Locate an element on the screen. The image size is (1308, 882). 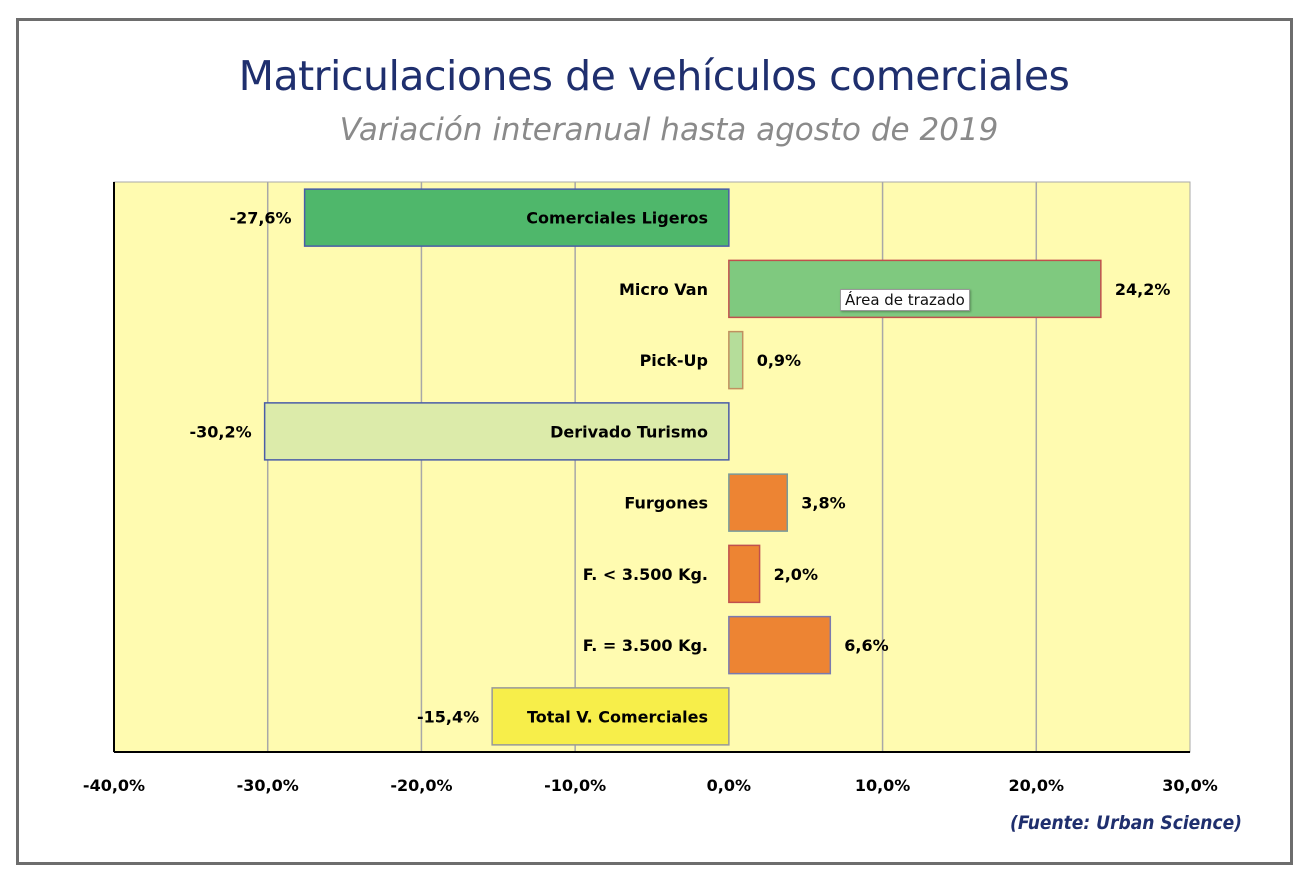
x-tick-label: 0,0% is located at coordinates (729, 785).